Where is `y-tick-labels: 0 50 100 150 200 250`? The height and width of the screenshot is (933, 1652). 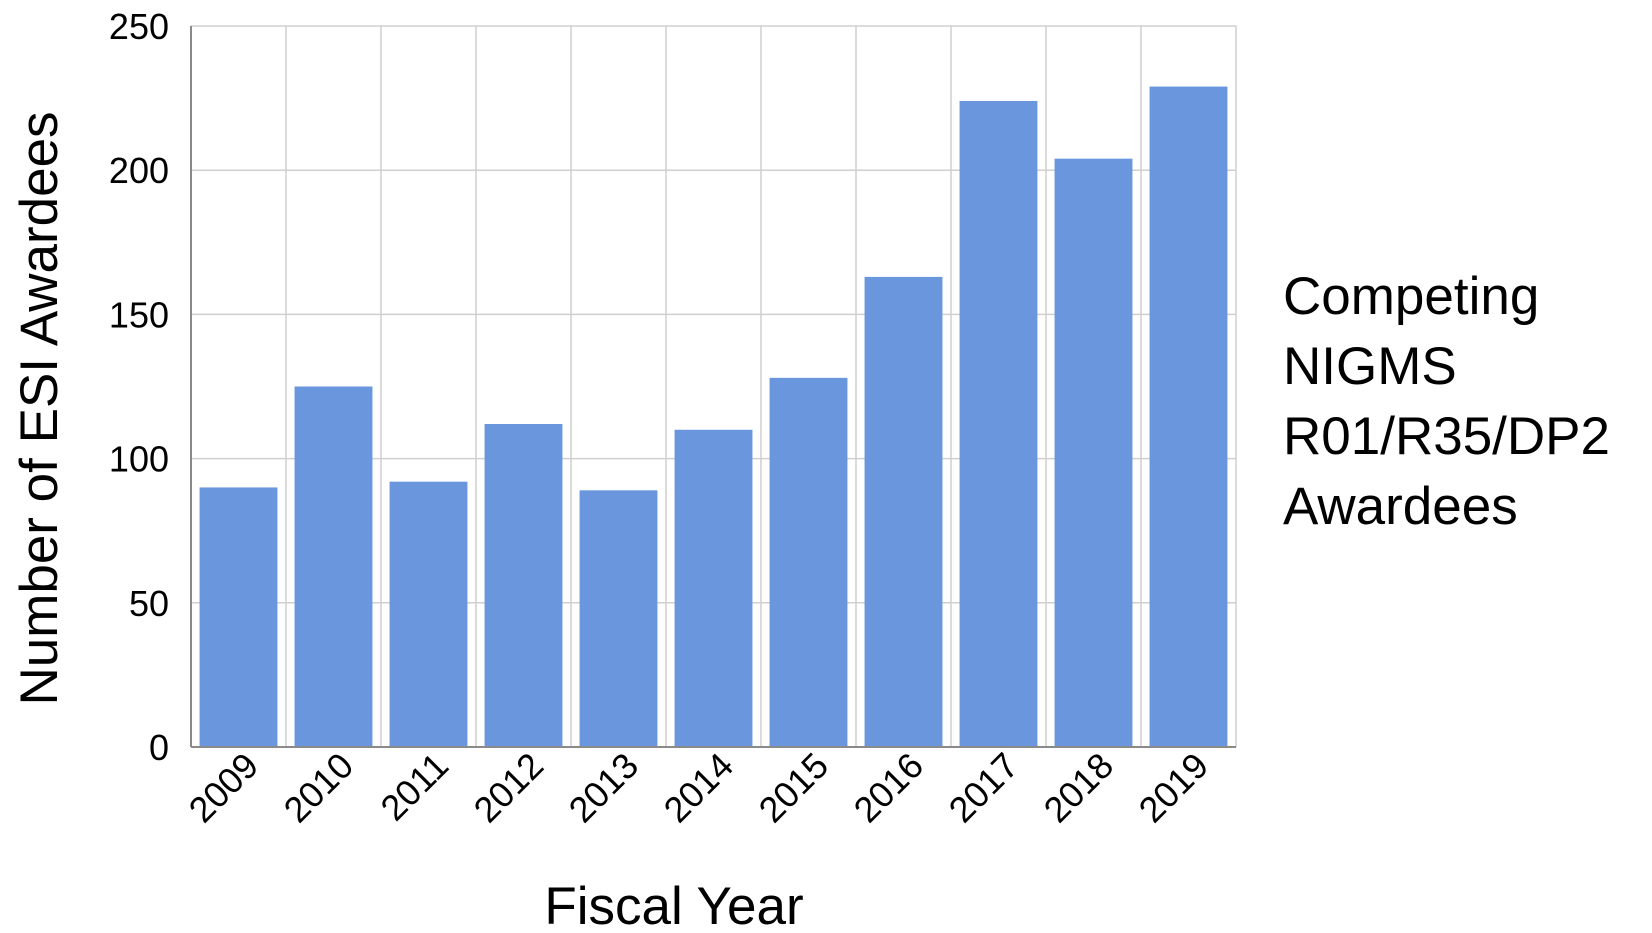
y-tick-labels: 0 50 100 150 200 250 is located at coordinates (139, 387).